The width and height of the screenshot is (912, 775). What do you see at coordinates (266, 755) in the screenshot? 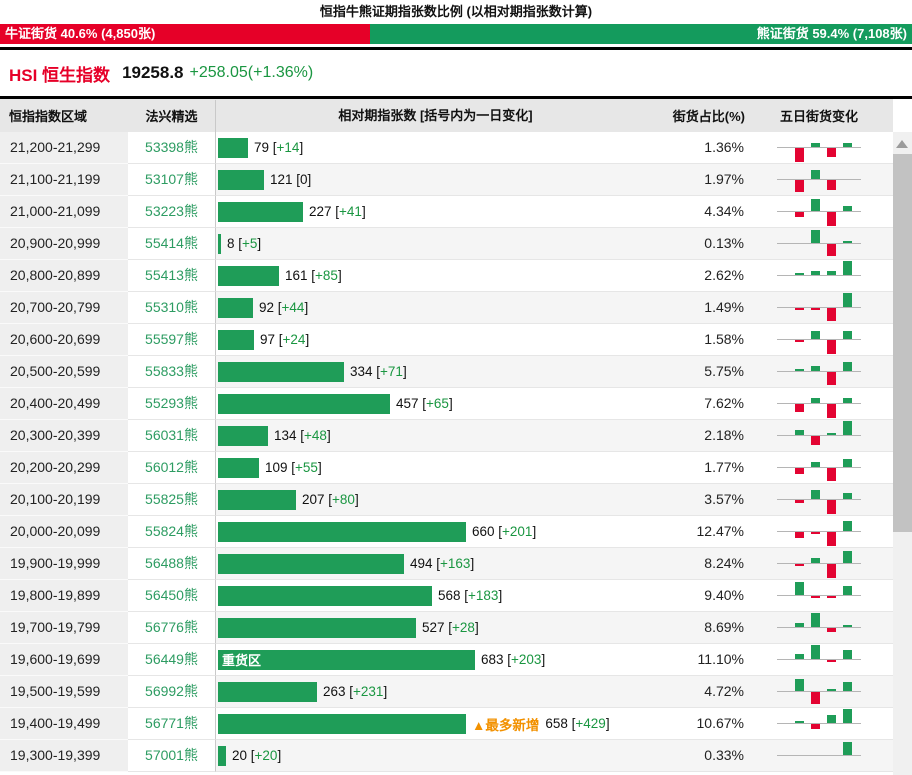
I see `daily-change-value: +20` at bounding box center [266, 755].